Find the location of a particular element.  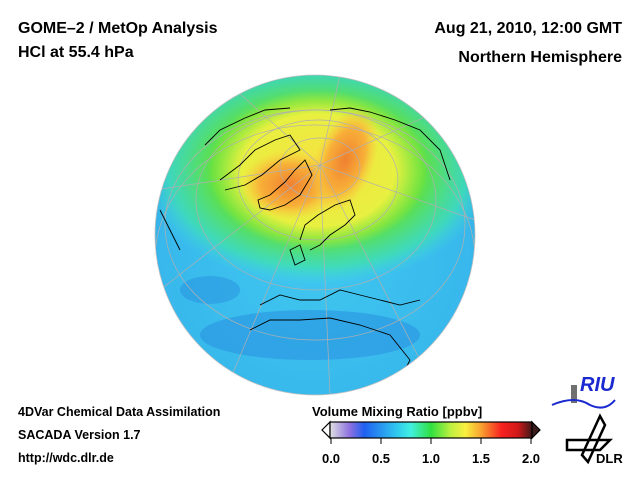

hcl-field-orange-siberia is located at coordinates (345, 160).